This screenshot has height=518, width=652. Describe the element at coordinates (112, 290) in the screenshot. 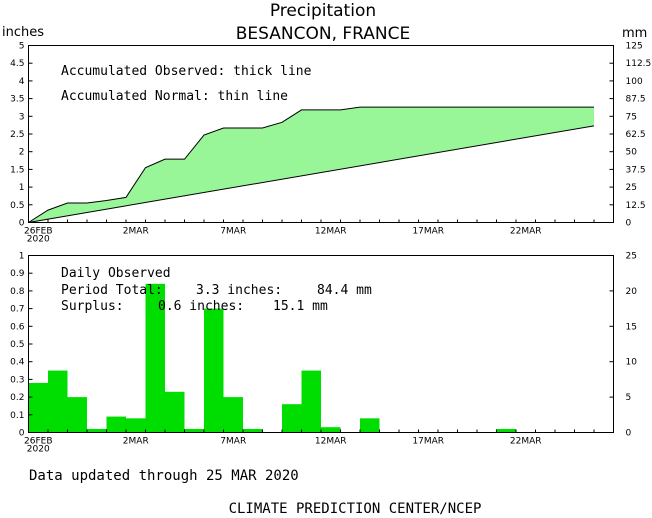

I see `period-total-label: Period Total:` at that location.